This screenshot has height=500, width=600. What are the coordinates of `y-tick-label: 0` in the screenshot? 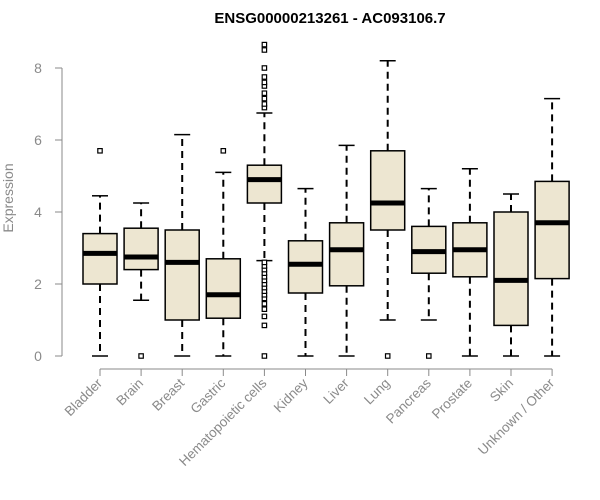 It's located at (38, 356).